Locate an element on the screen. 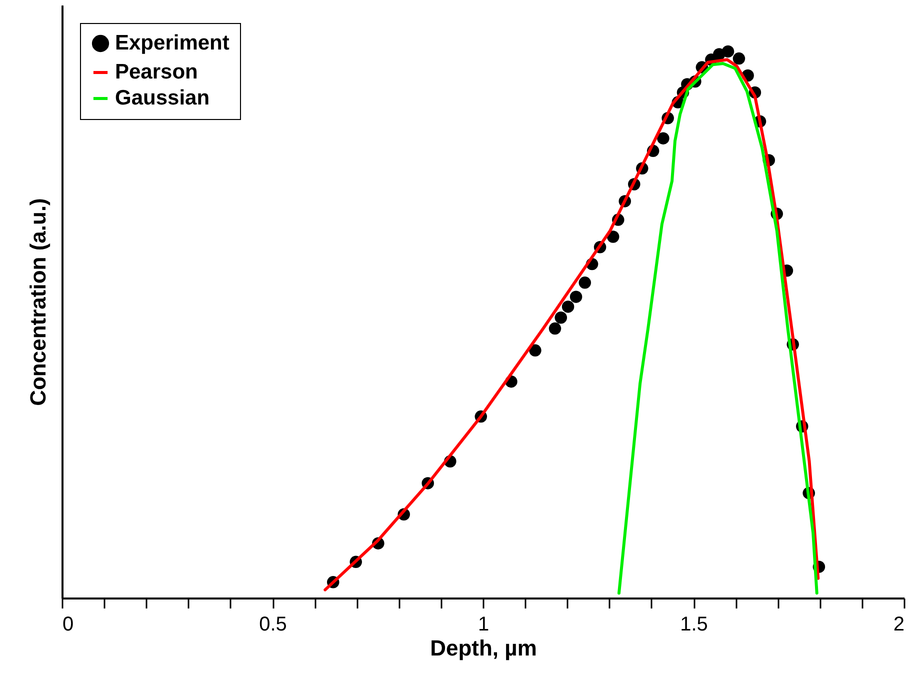  x-tick-label: 0.5 is located at coordinates (273, 625).